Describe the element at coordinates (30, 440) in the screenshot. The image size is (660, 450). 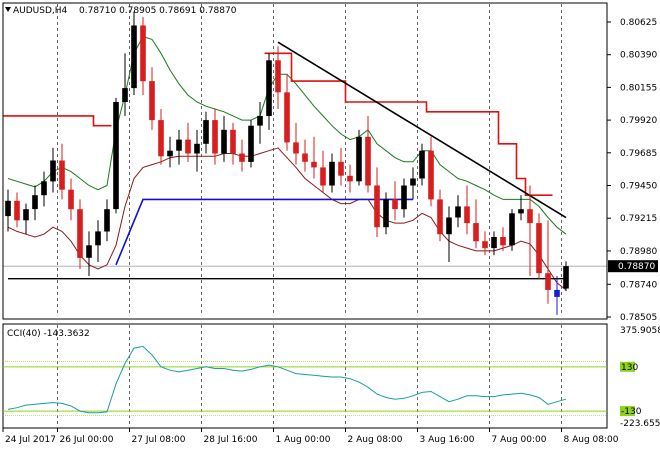
I see `time-tick-label: 24 Jul 2017` at that location.